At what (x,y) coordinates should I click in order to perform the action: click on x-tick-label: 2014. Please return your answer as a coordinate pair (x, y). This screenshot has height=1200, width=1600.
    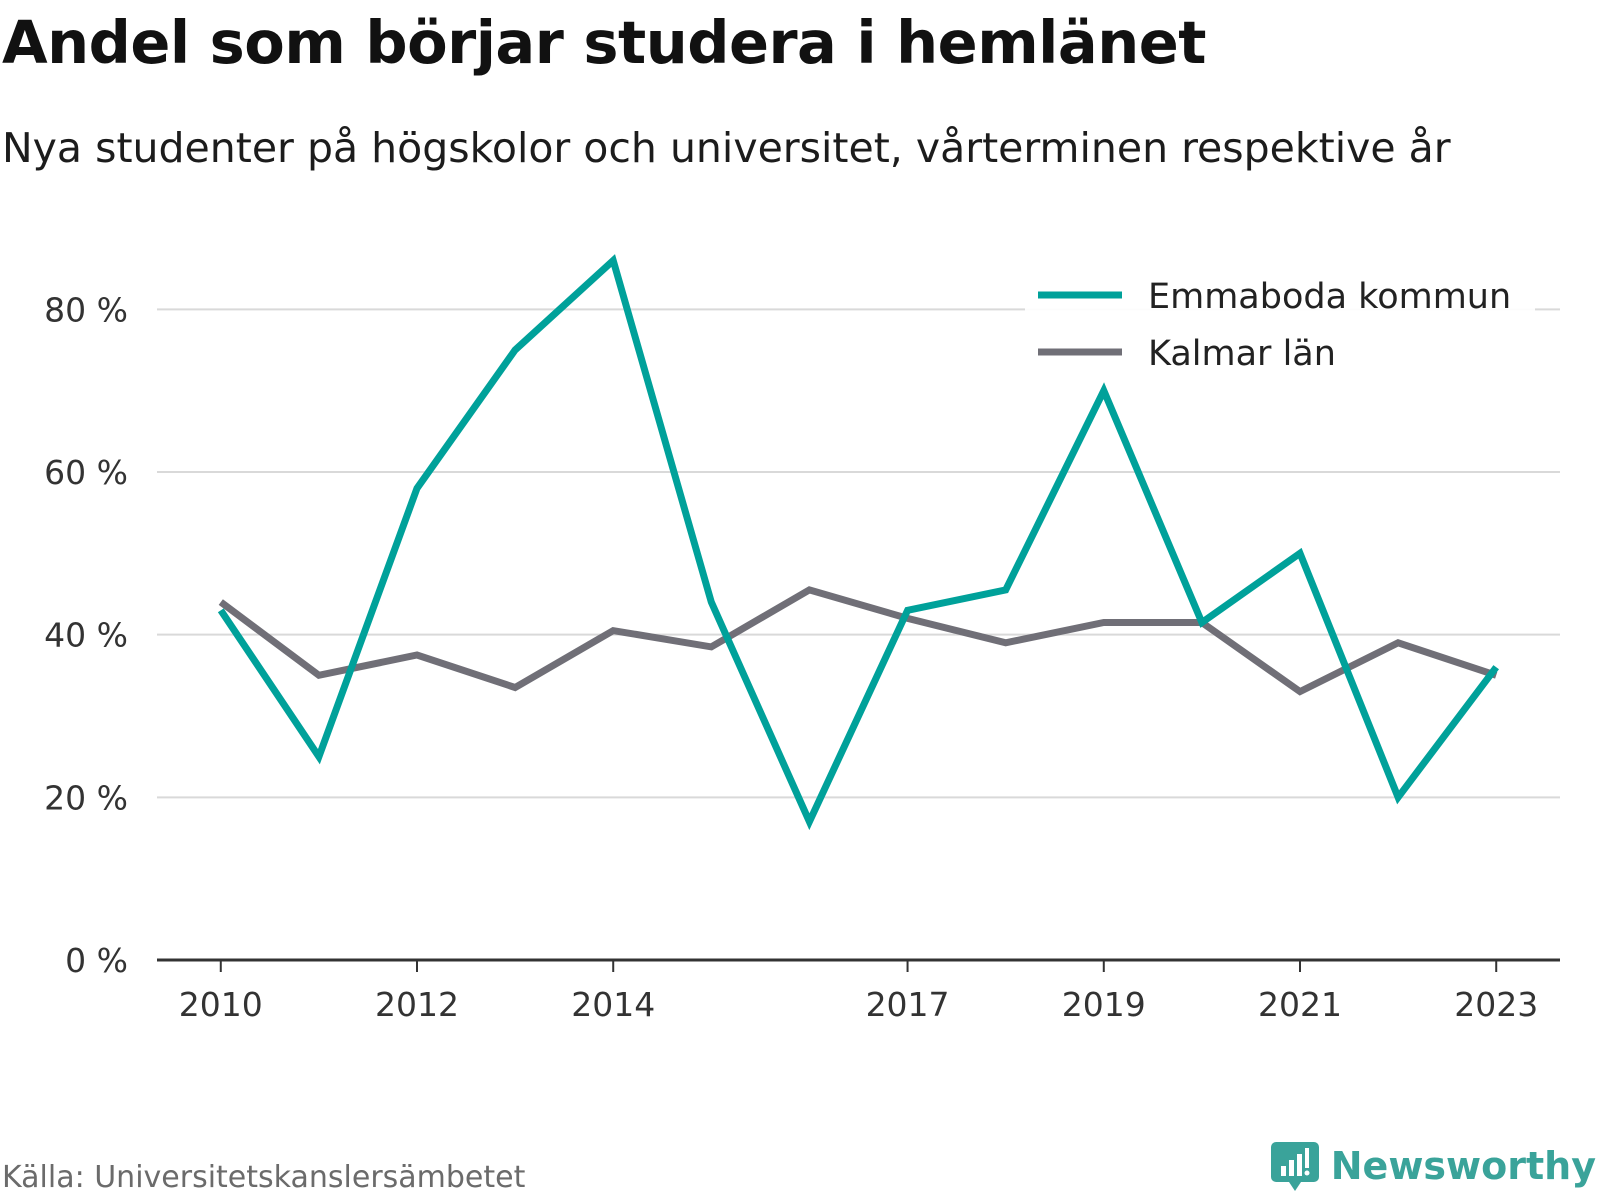
    Looking at the image, I should click on (613, 1004).